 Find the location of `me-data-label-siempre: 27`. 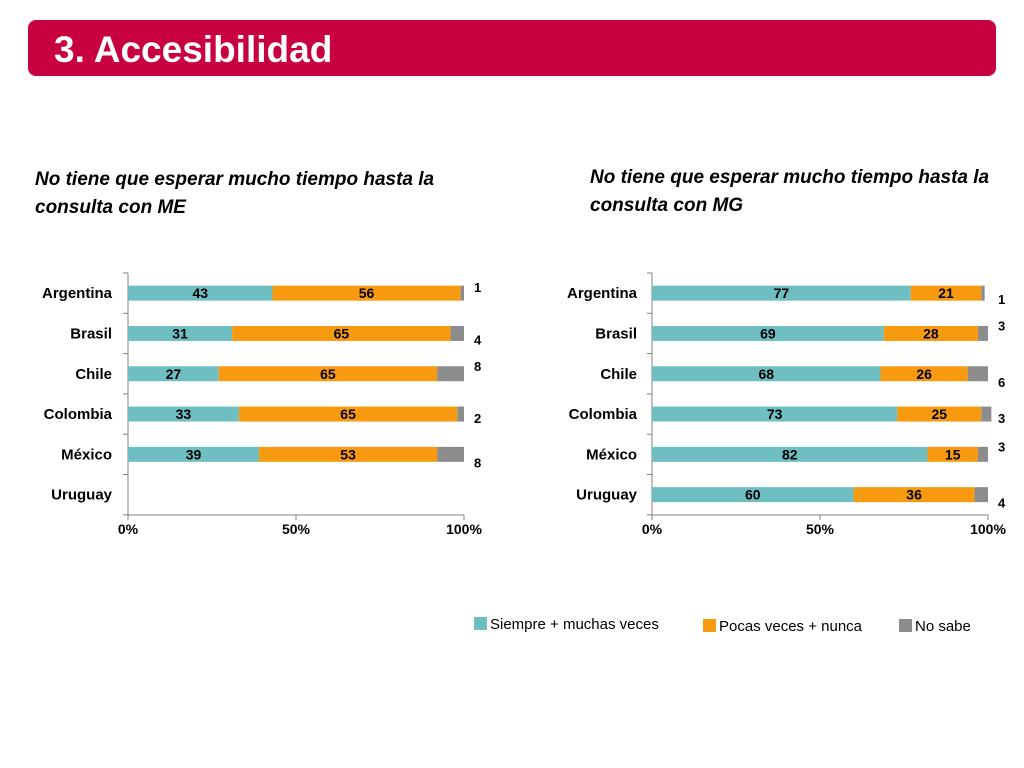

me-data-label-siempre: 27 is located at coordinates (174, 374).